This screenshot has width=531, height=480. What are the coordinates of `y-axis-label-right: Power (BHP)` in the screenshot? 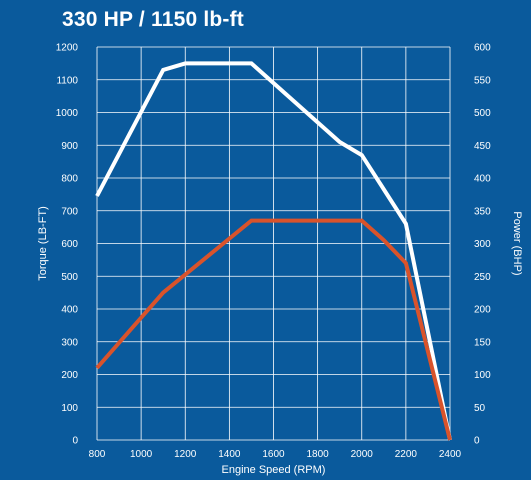 It's located at (517, 243).